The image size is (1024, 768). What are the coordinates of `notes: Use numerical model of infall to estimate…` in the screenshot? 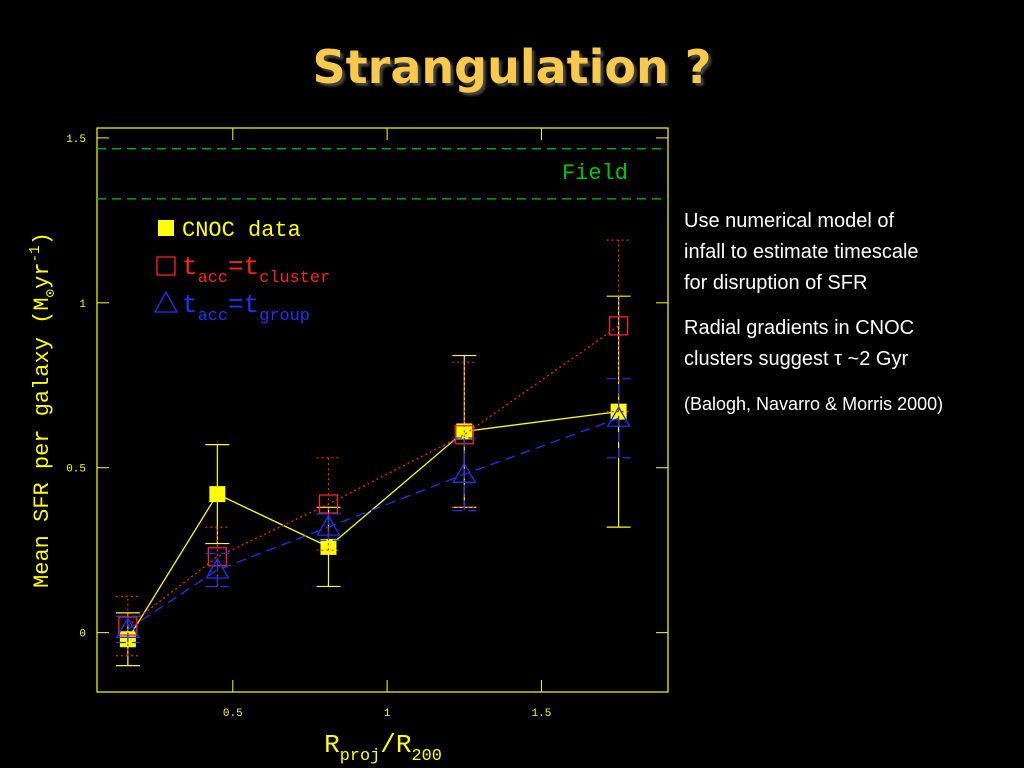 It's located at (854, 320).